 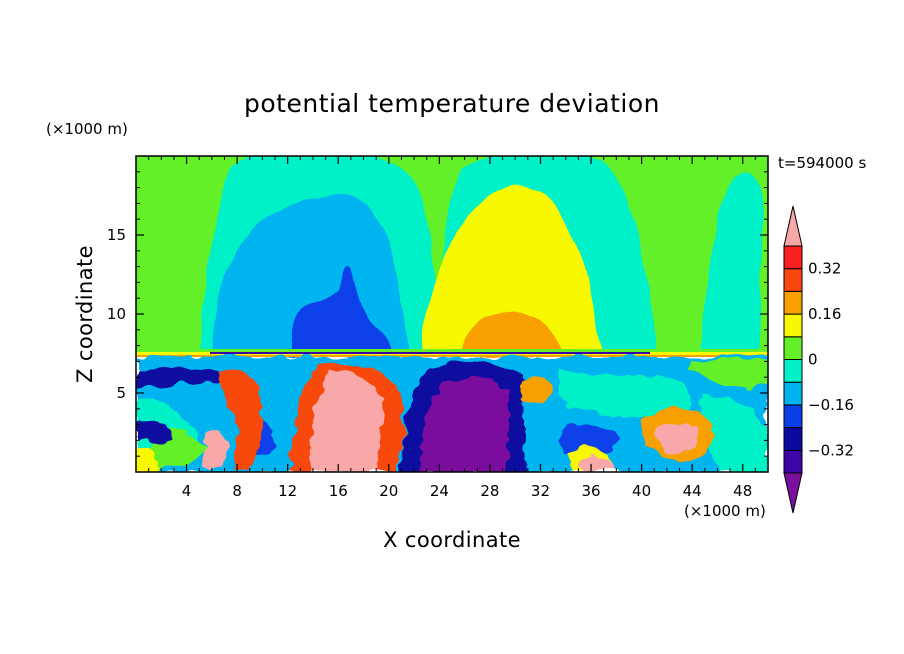 I want to click on colorbar-extend-high, so click(x=793, y=226).